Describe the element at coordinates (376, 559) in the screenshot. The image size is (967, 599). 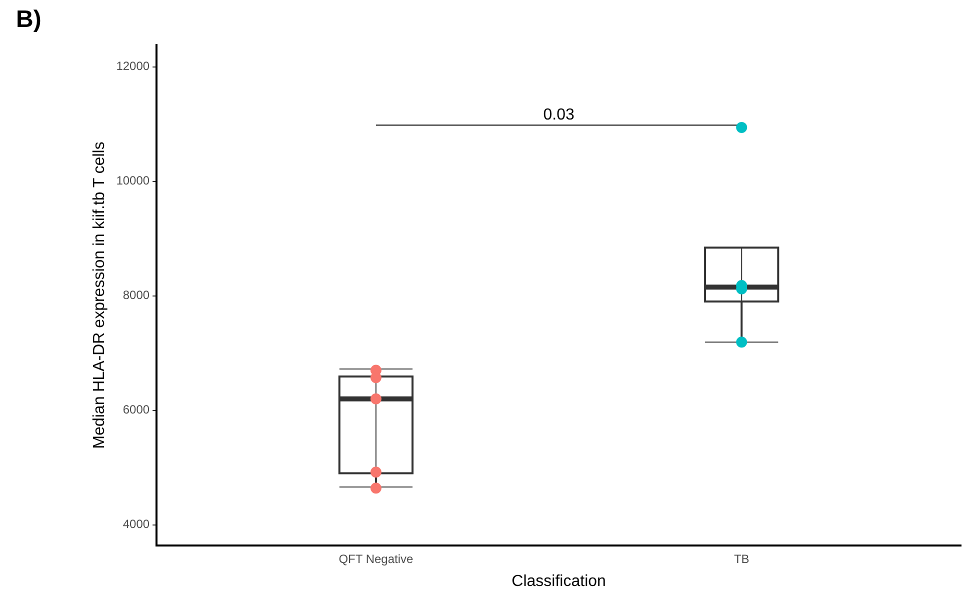
I see `x-tick-label: QFT Negative` at that location.